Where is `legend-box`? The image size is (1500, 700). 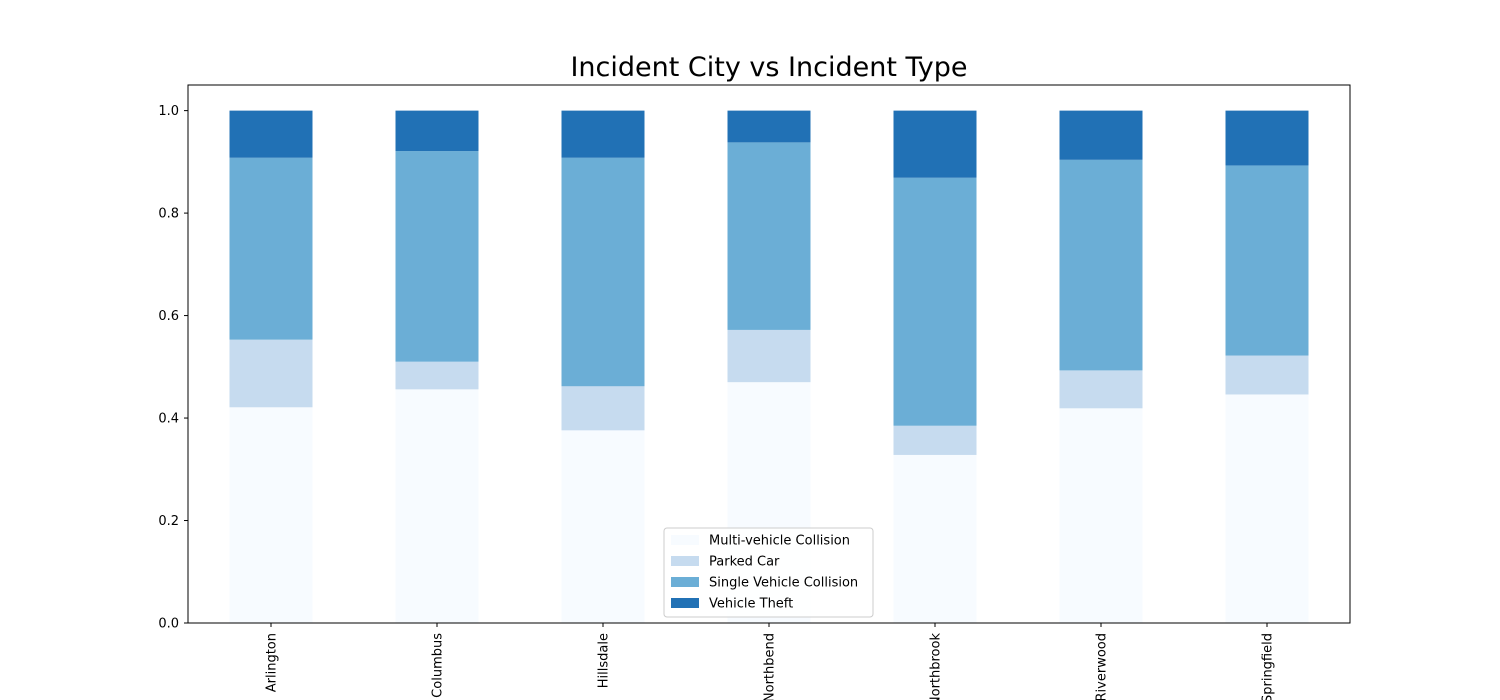 legend-box is located at coordinates (768, 572).